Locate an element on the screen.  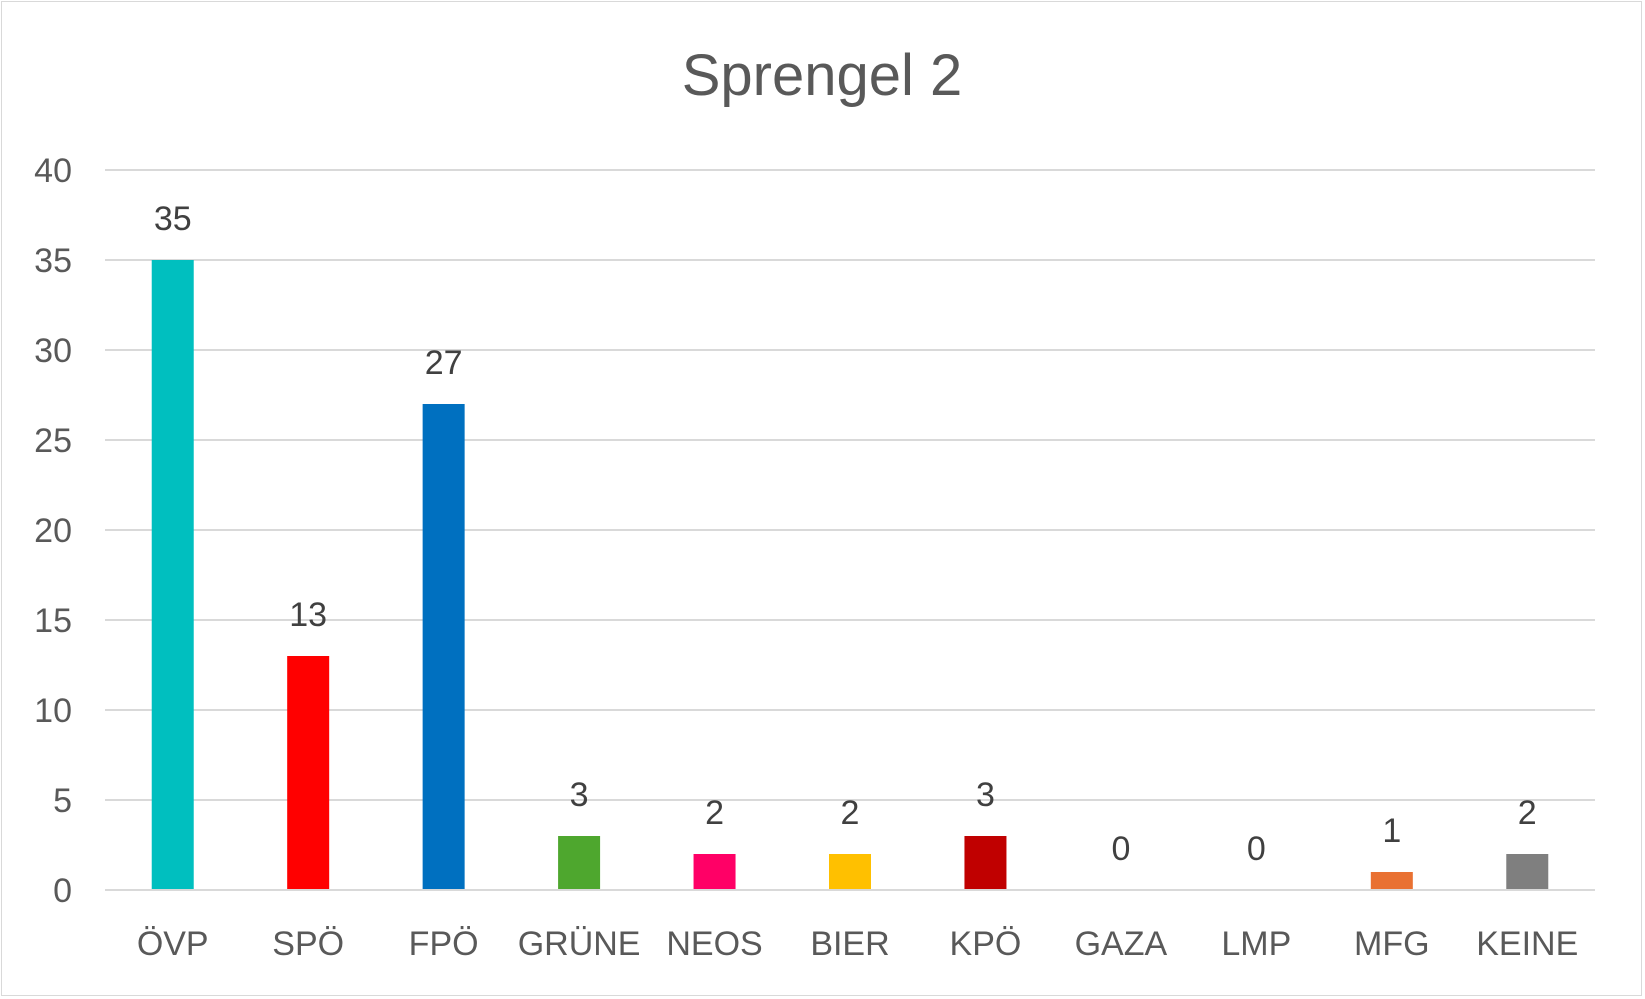
data-label: 13 is located at coordinates (308, 615).